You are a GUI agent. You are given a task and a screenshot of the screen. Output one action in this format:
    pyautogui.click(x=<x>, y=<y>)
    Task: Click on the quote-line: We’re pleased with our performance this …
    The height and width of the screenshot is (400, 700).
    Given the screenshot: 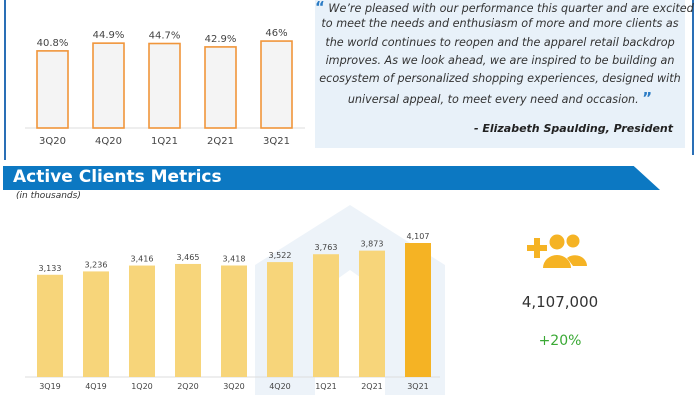 What is the action you would take?
    pyautogui.click(x=511, y=8)
    